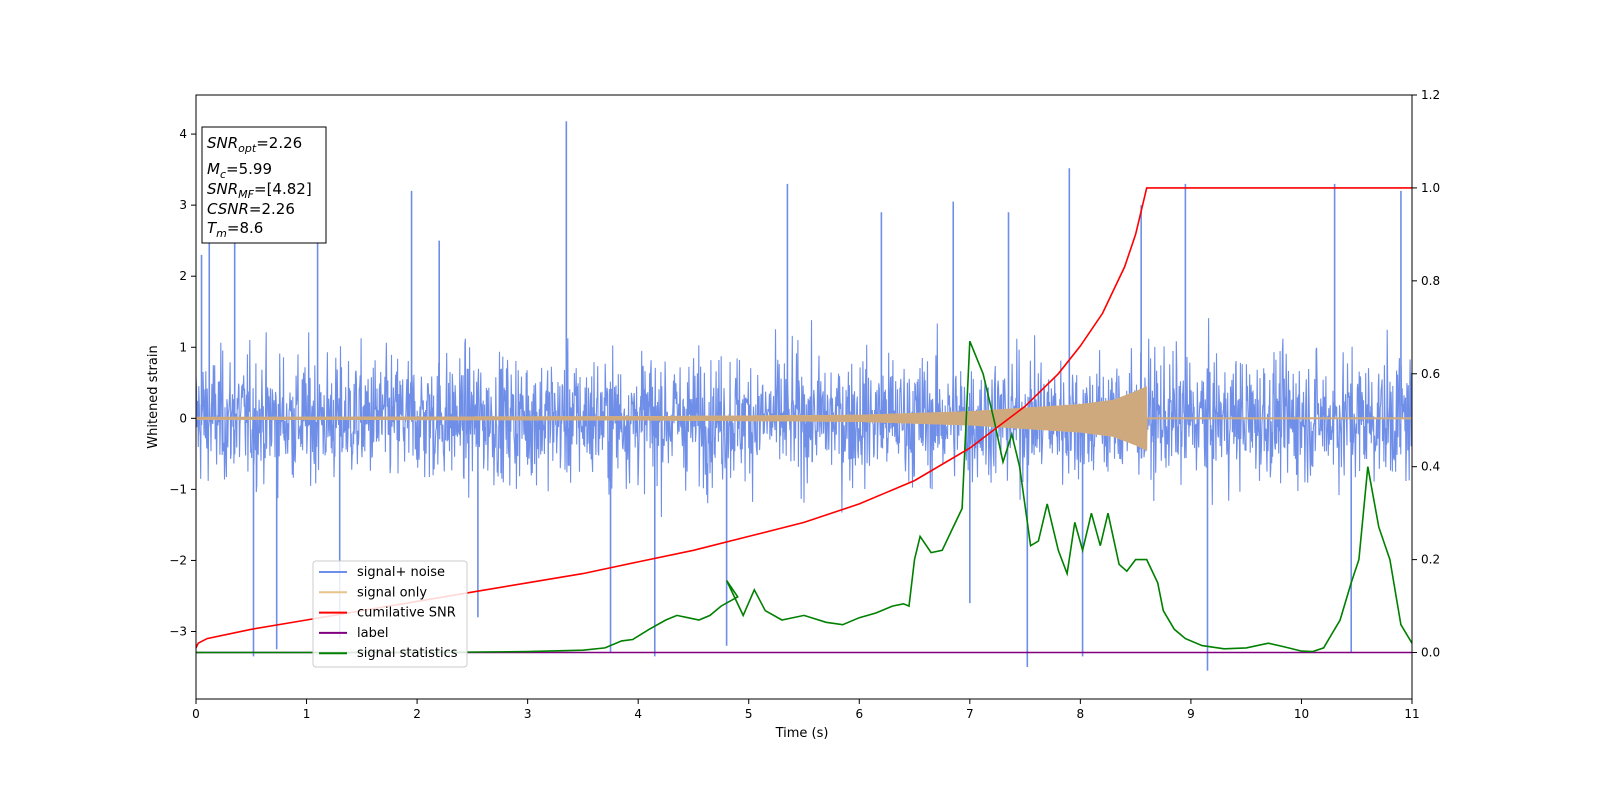 The image size is (1600, 800). Describe the element at coordinates (183, 205) in the screenshot. I see `y-tick-label: 3` at that location.